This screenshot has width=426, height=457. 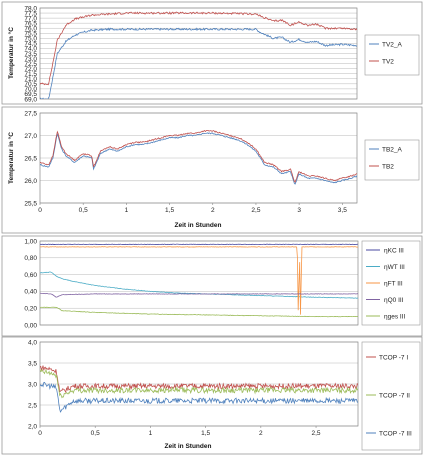 I want to click on legend-label: ηKC III, so click(x=394, y=250).